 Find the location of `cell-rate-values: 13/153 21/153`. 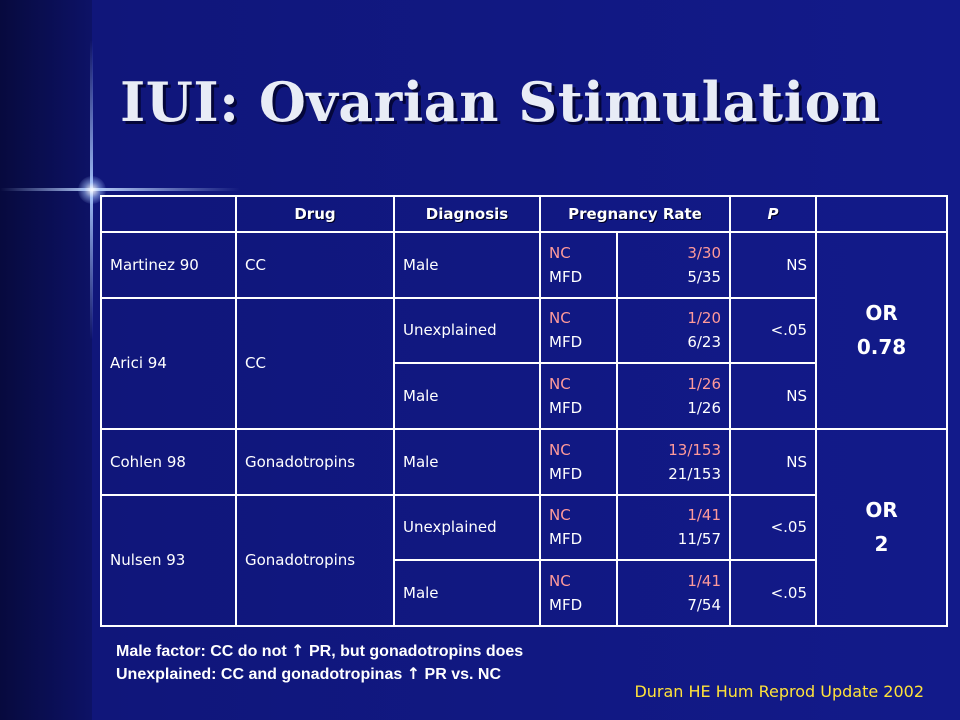

cell-rate-values: 13/153 21/153 is located at coordinates (673, 461).